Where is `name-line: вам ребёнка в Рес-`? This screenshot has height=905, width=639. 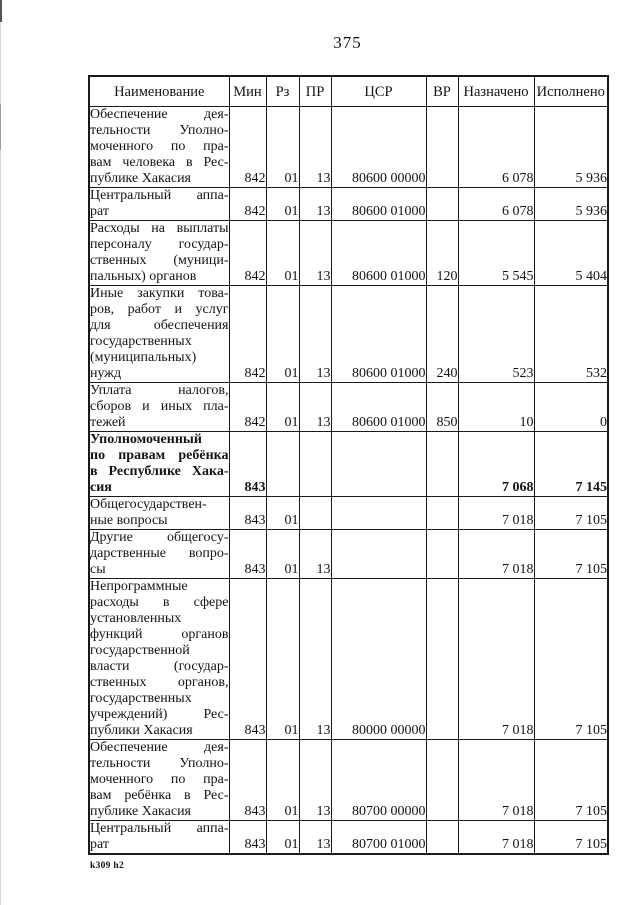
name-line: вам ребёнка в Рес- is located at coordinates (159, 795).